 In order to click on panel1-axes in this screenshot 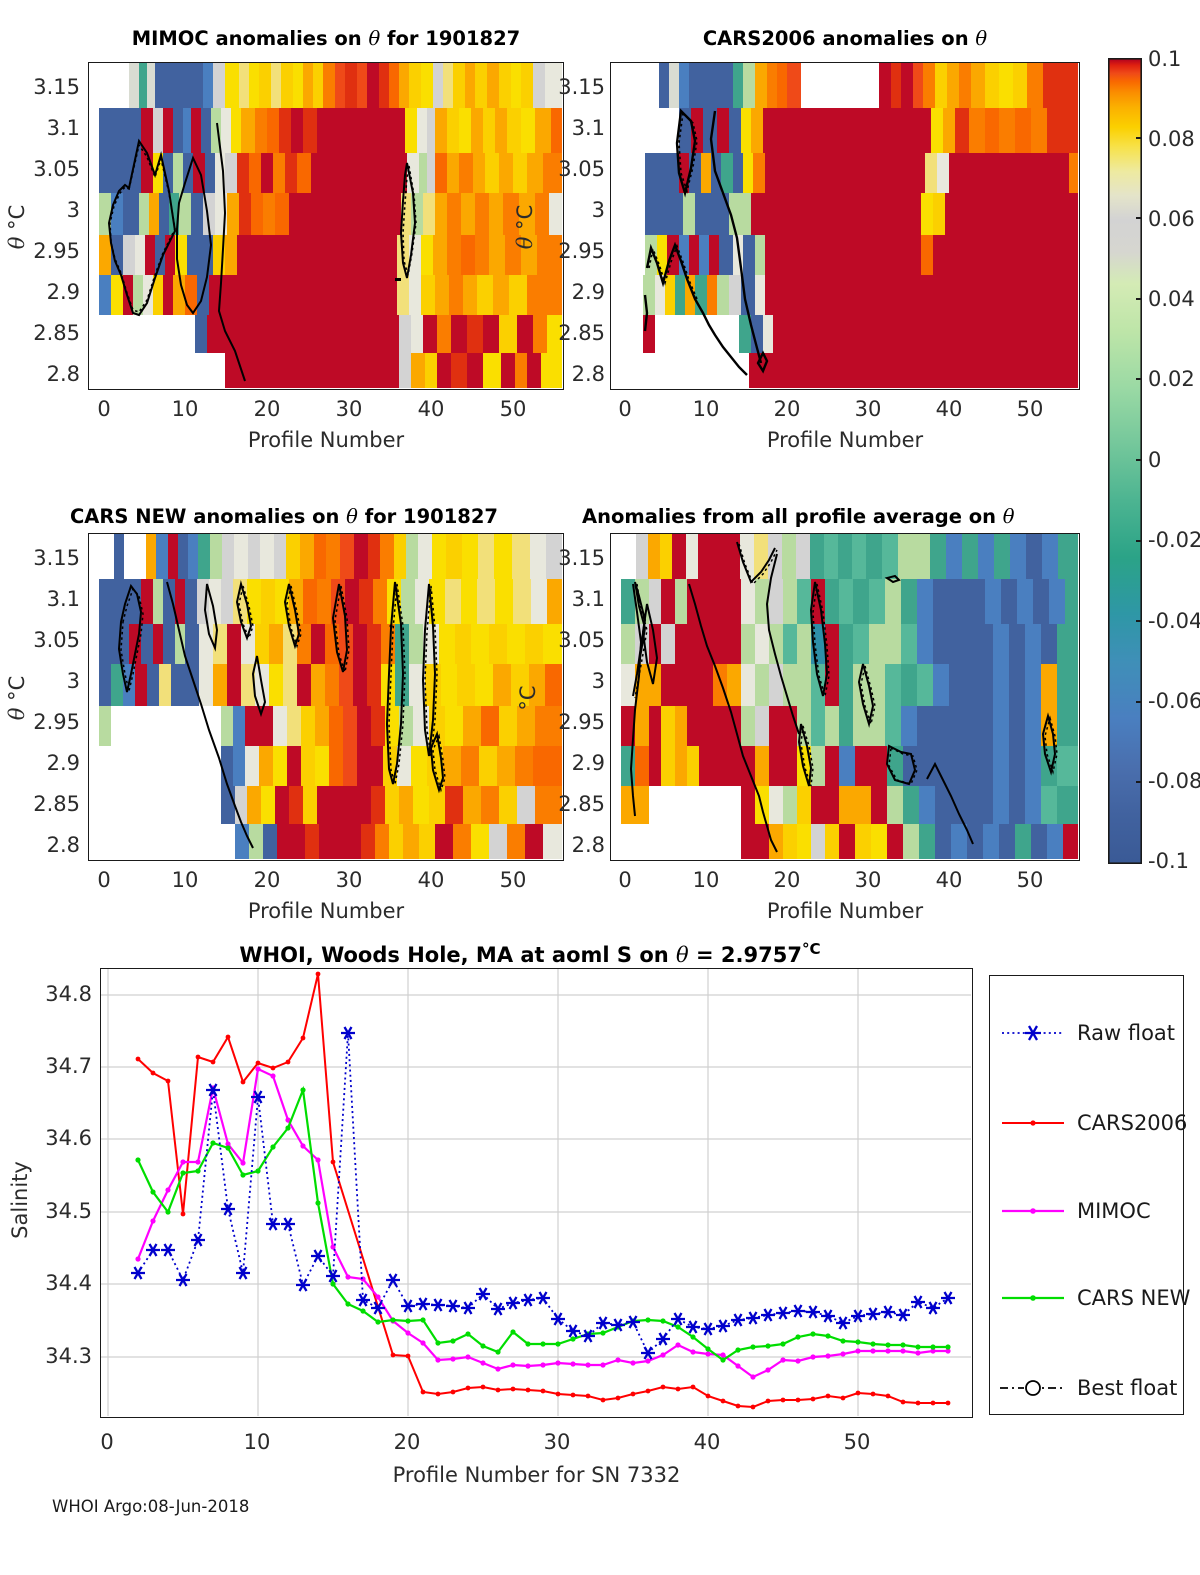, I will do `click(326, 226)`.